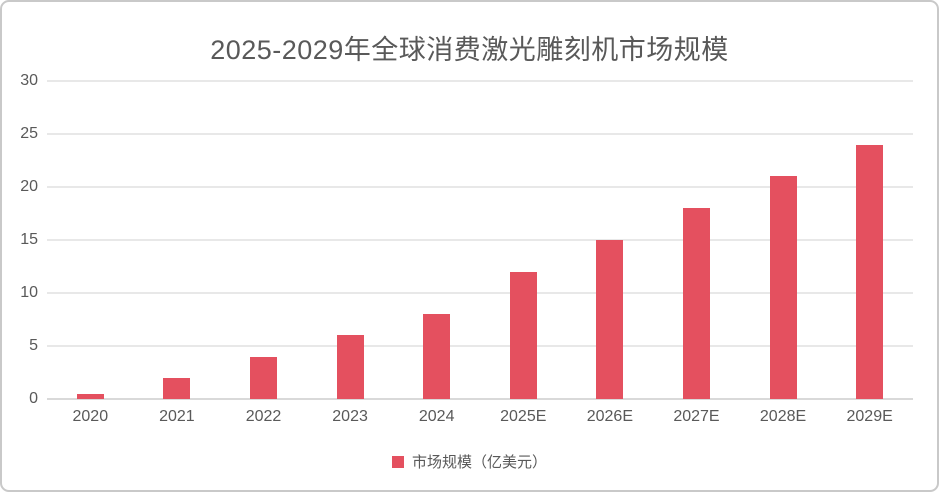  What do you see at coordinates (350, 367) in the screenshot?
I see `bar-2023` at bounding box center [350, 367].